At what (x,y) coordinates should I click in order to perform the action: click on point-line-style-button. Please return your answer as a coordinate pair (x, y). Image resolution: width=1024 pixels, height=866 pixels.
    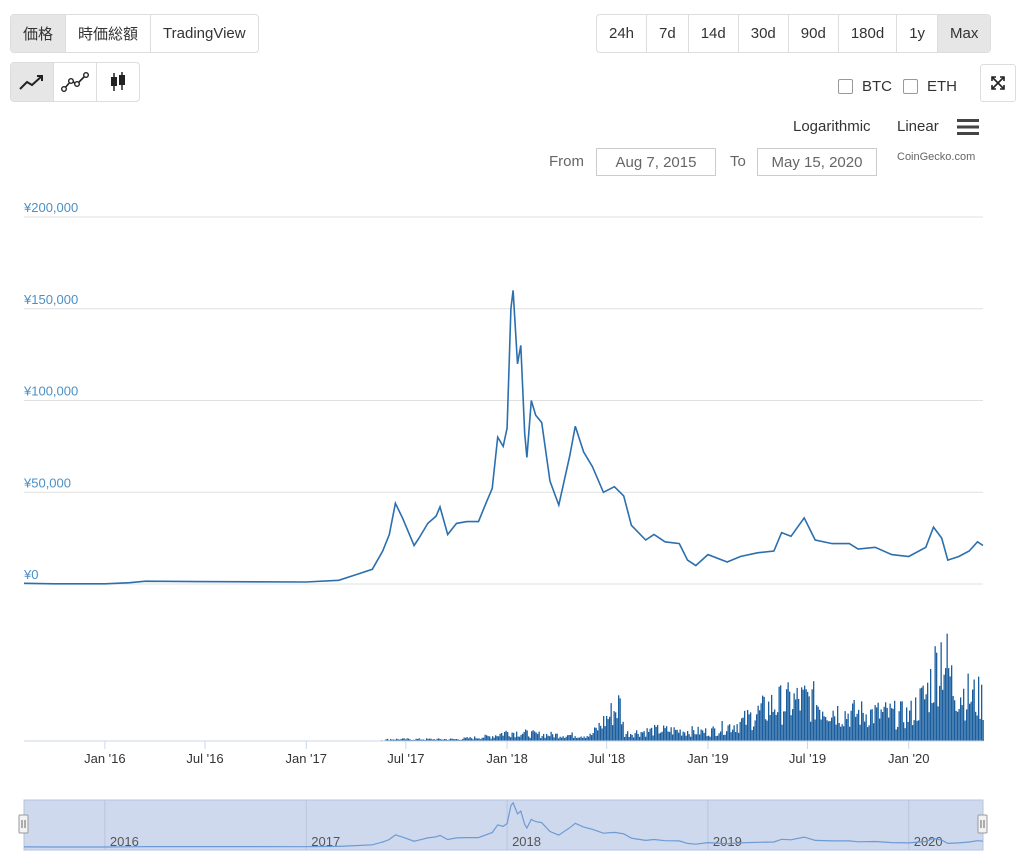
    Looking at the image, I should click on (75, 82).